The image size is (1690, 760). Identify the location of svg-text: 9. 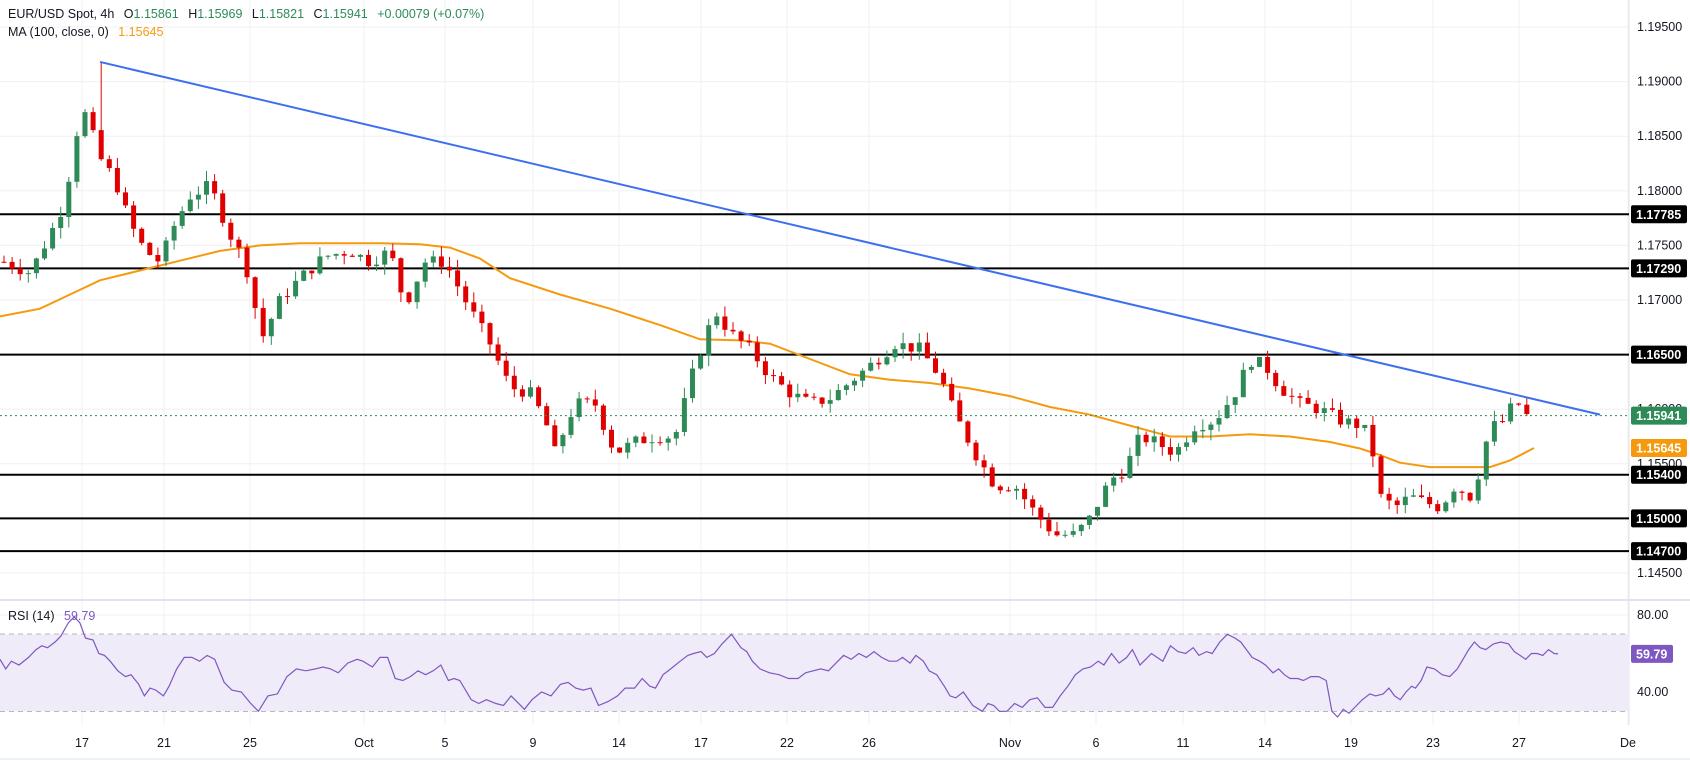
(533, 743).